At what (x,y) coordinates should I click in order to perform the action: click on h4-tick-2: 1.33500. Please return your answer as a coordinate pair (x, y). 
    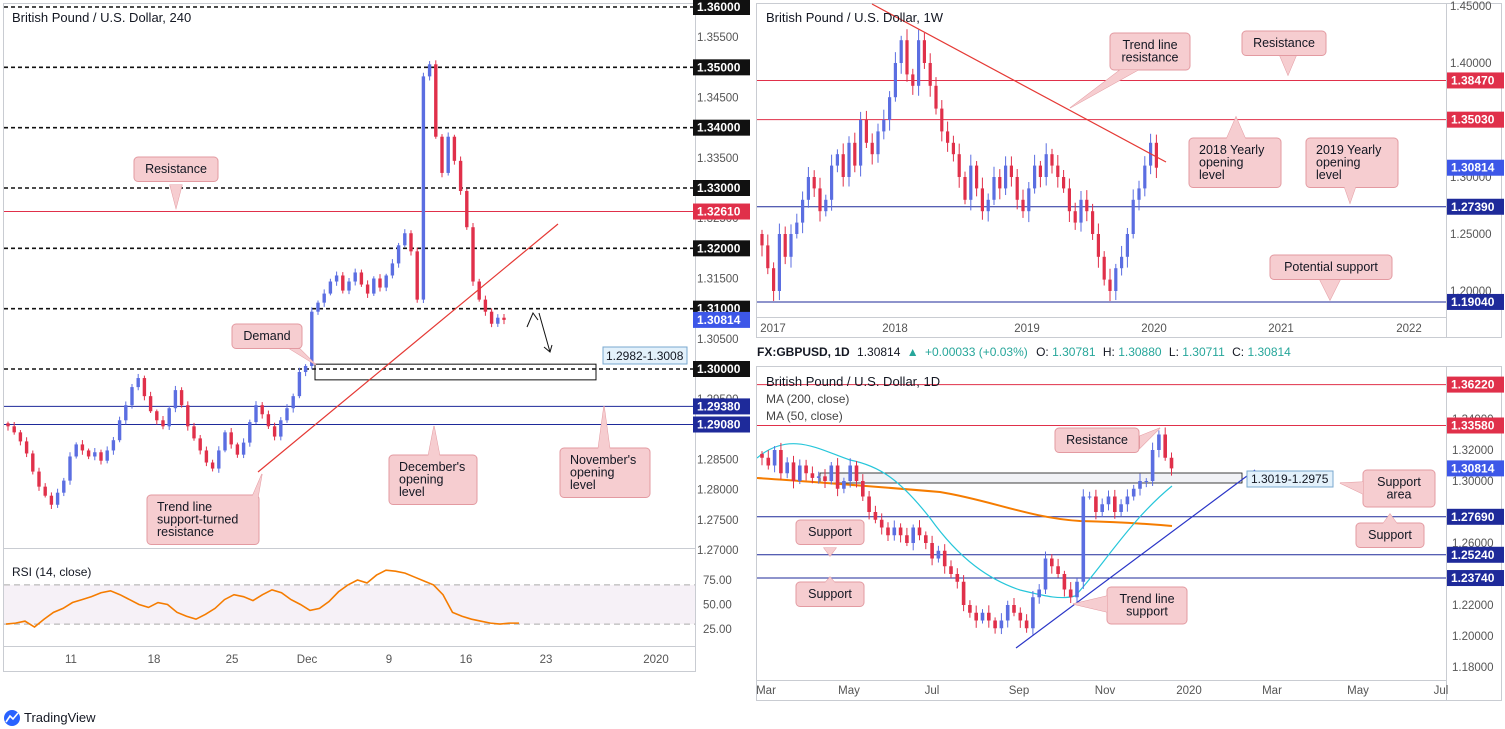
    Looking at the image, I should click on (718, 159).